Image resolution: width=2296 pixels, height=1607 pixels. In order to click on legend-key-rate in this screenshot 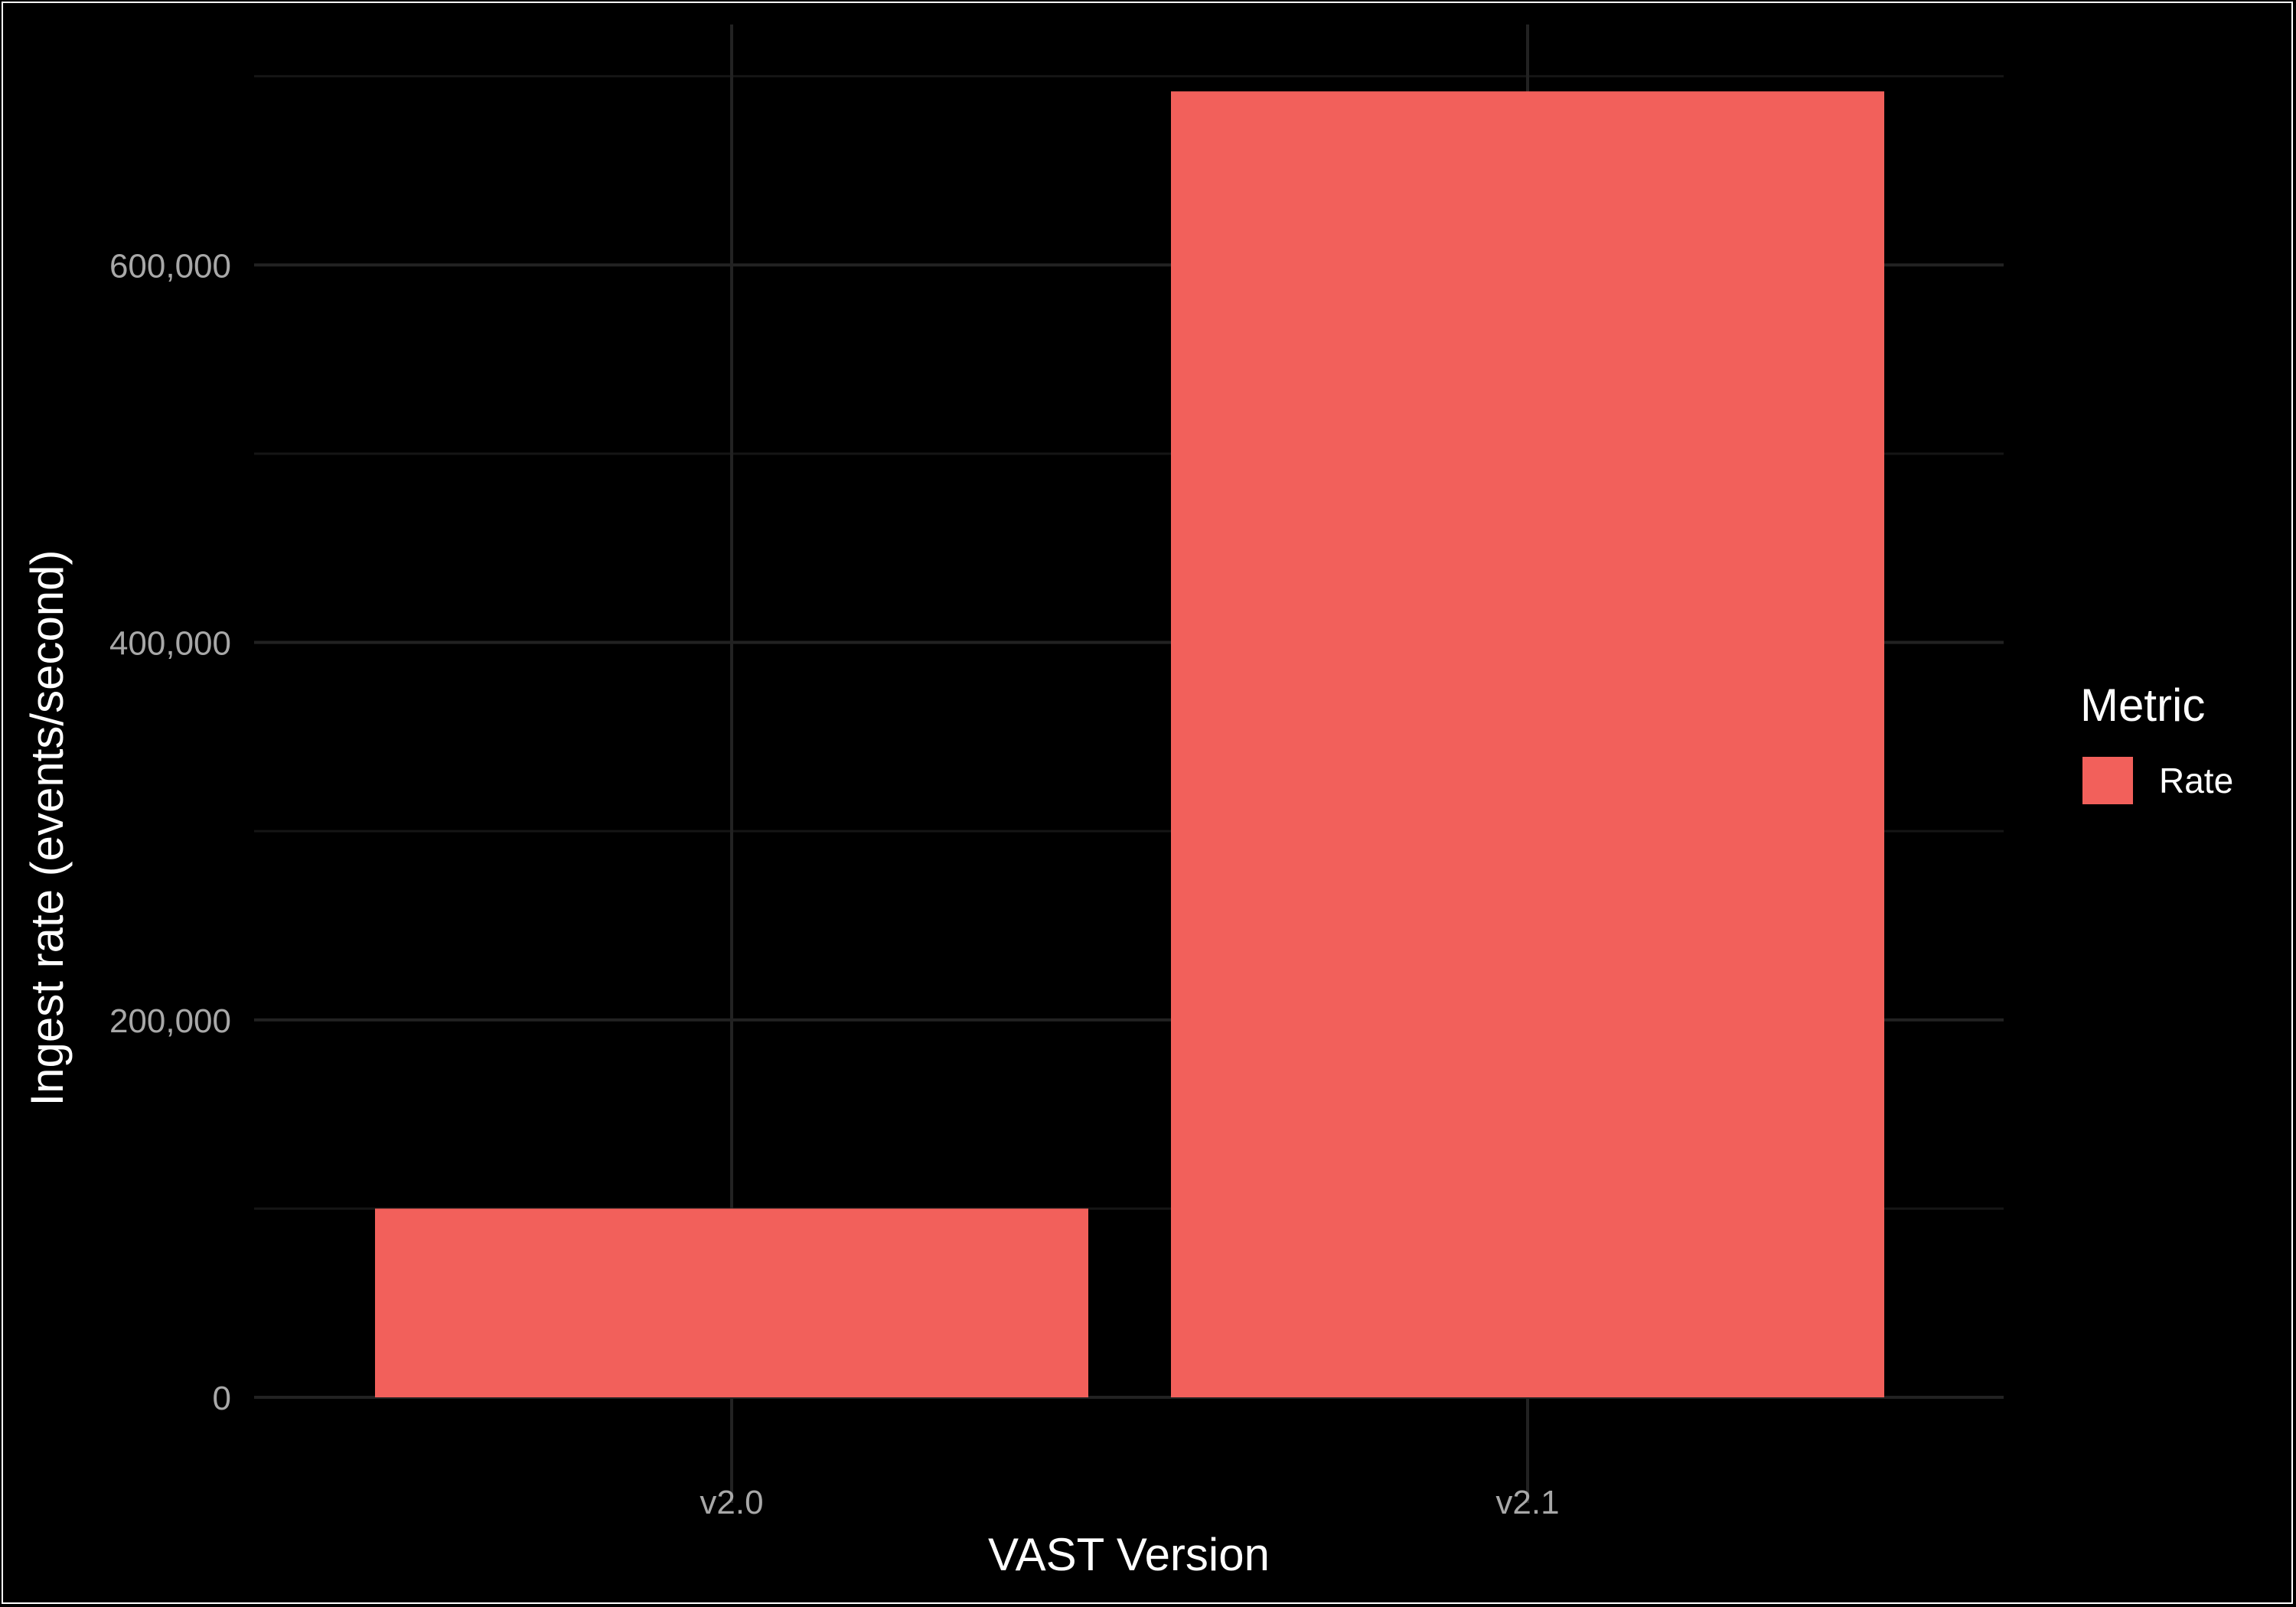, I will do `click(2107, 781)`.